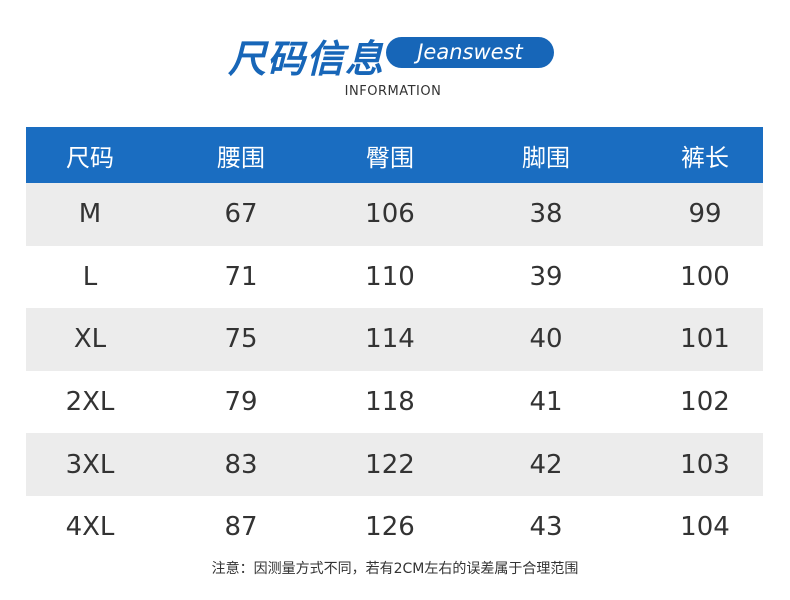  What do you see at coordinates (546, 214) in the screenshot?
I see `table-cell: 38` at bounding box center [546, 214].